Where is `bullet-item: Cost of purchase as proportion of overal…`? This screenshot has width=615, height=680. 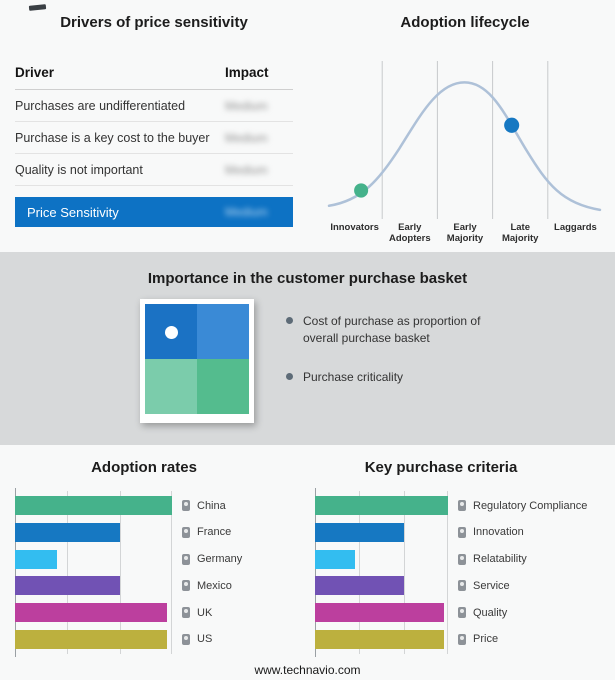
bullet-item: Cost of purchase as proportion of overal… is located at coordinates (392, 330).